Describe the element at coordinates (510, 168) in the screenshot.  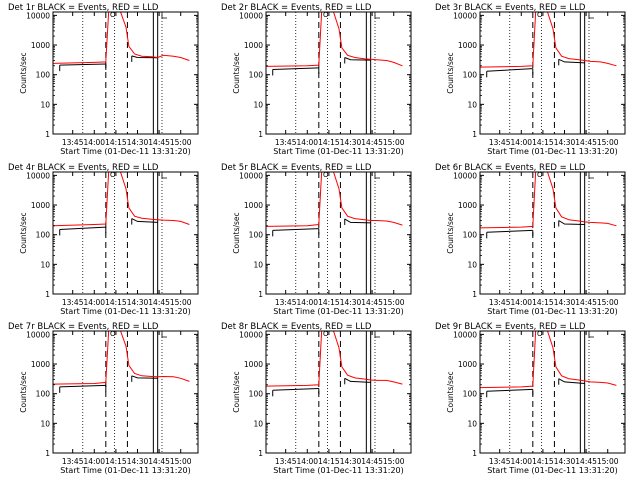
I see `panel-title: Det 6r BLACK = Events, RED = LLD` at that location.